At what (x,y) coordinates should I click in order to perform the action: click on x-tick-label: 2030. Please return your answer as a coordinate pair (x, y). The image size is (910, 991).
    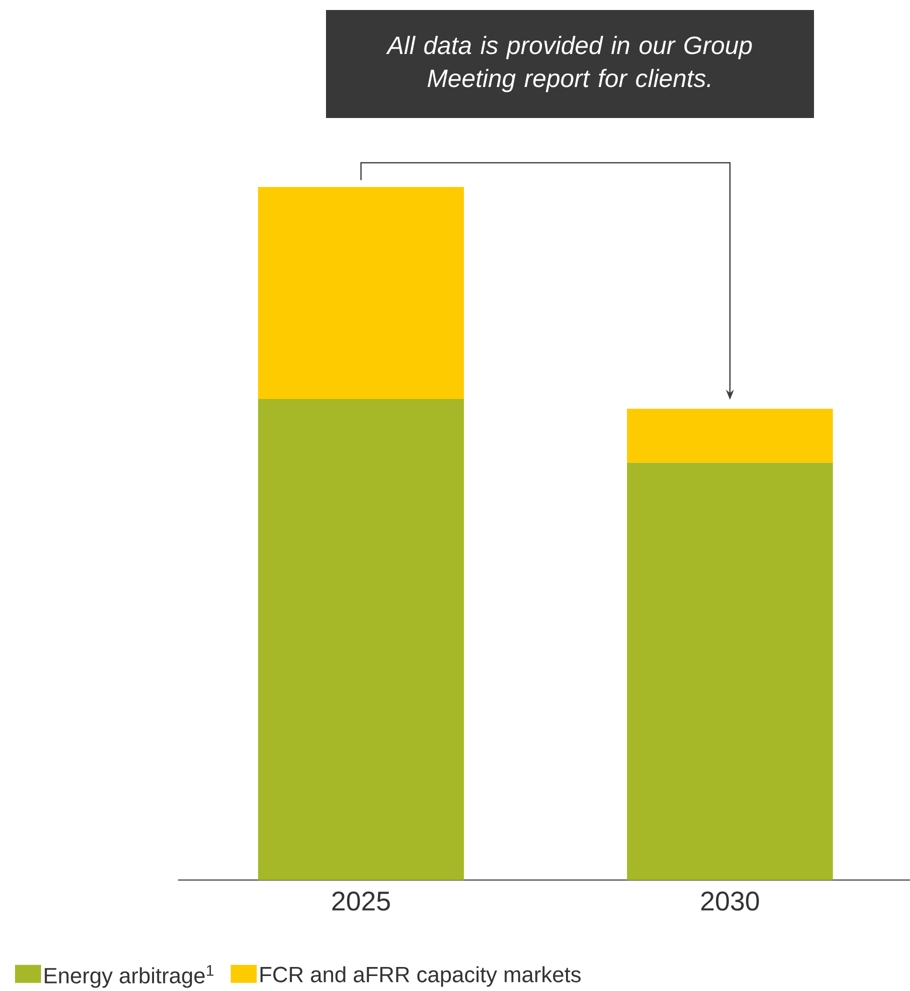
    Looking at the image, I should click on (730, 901).